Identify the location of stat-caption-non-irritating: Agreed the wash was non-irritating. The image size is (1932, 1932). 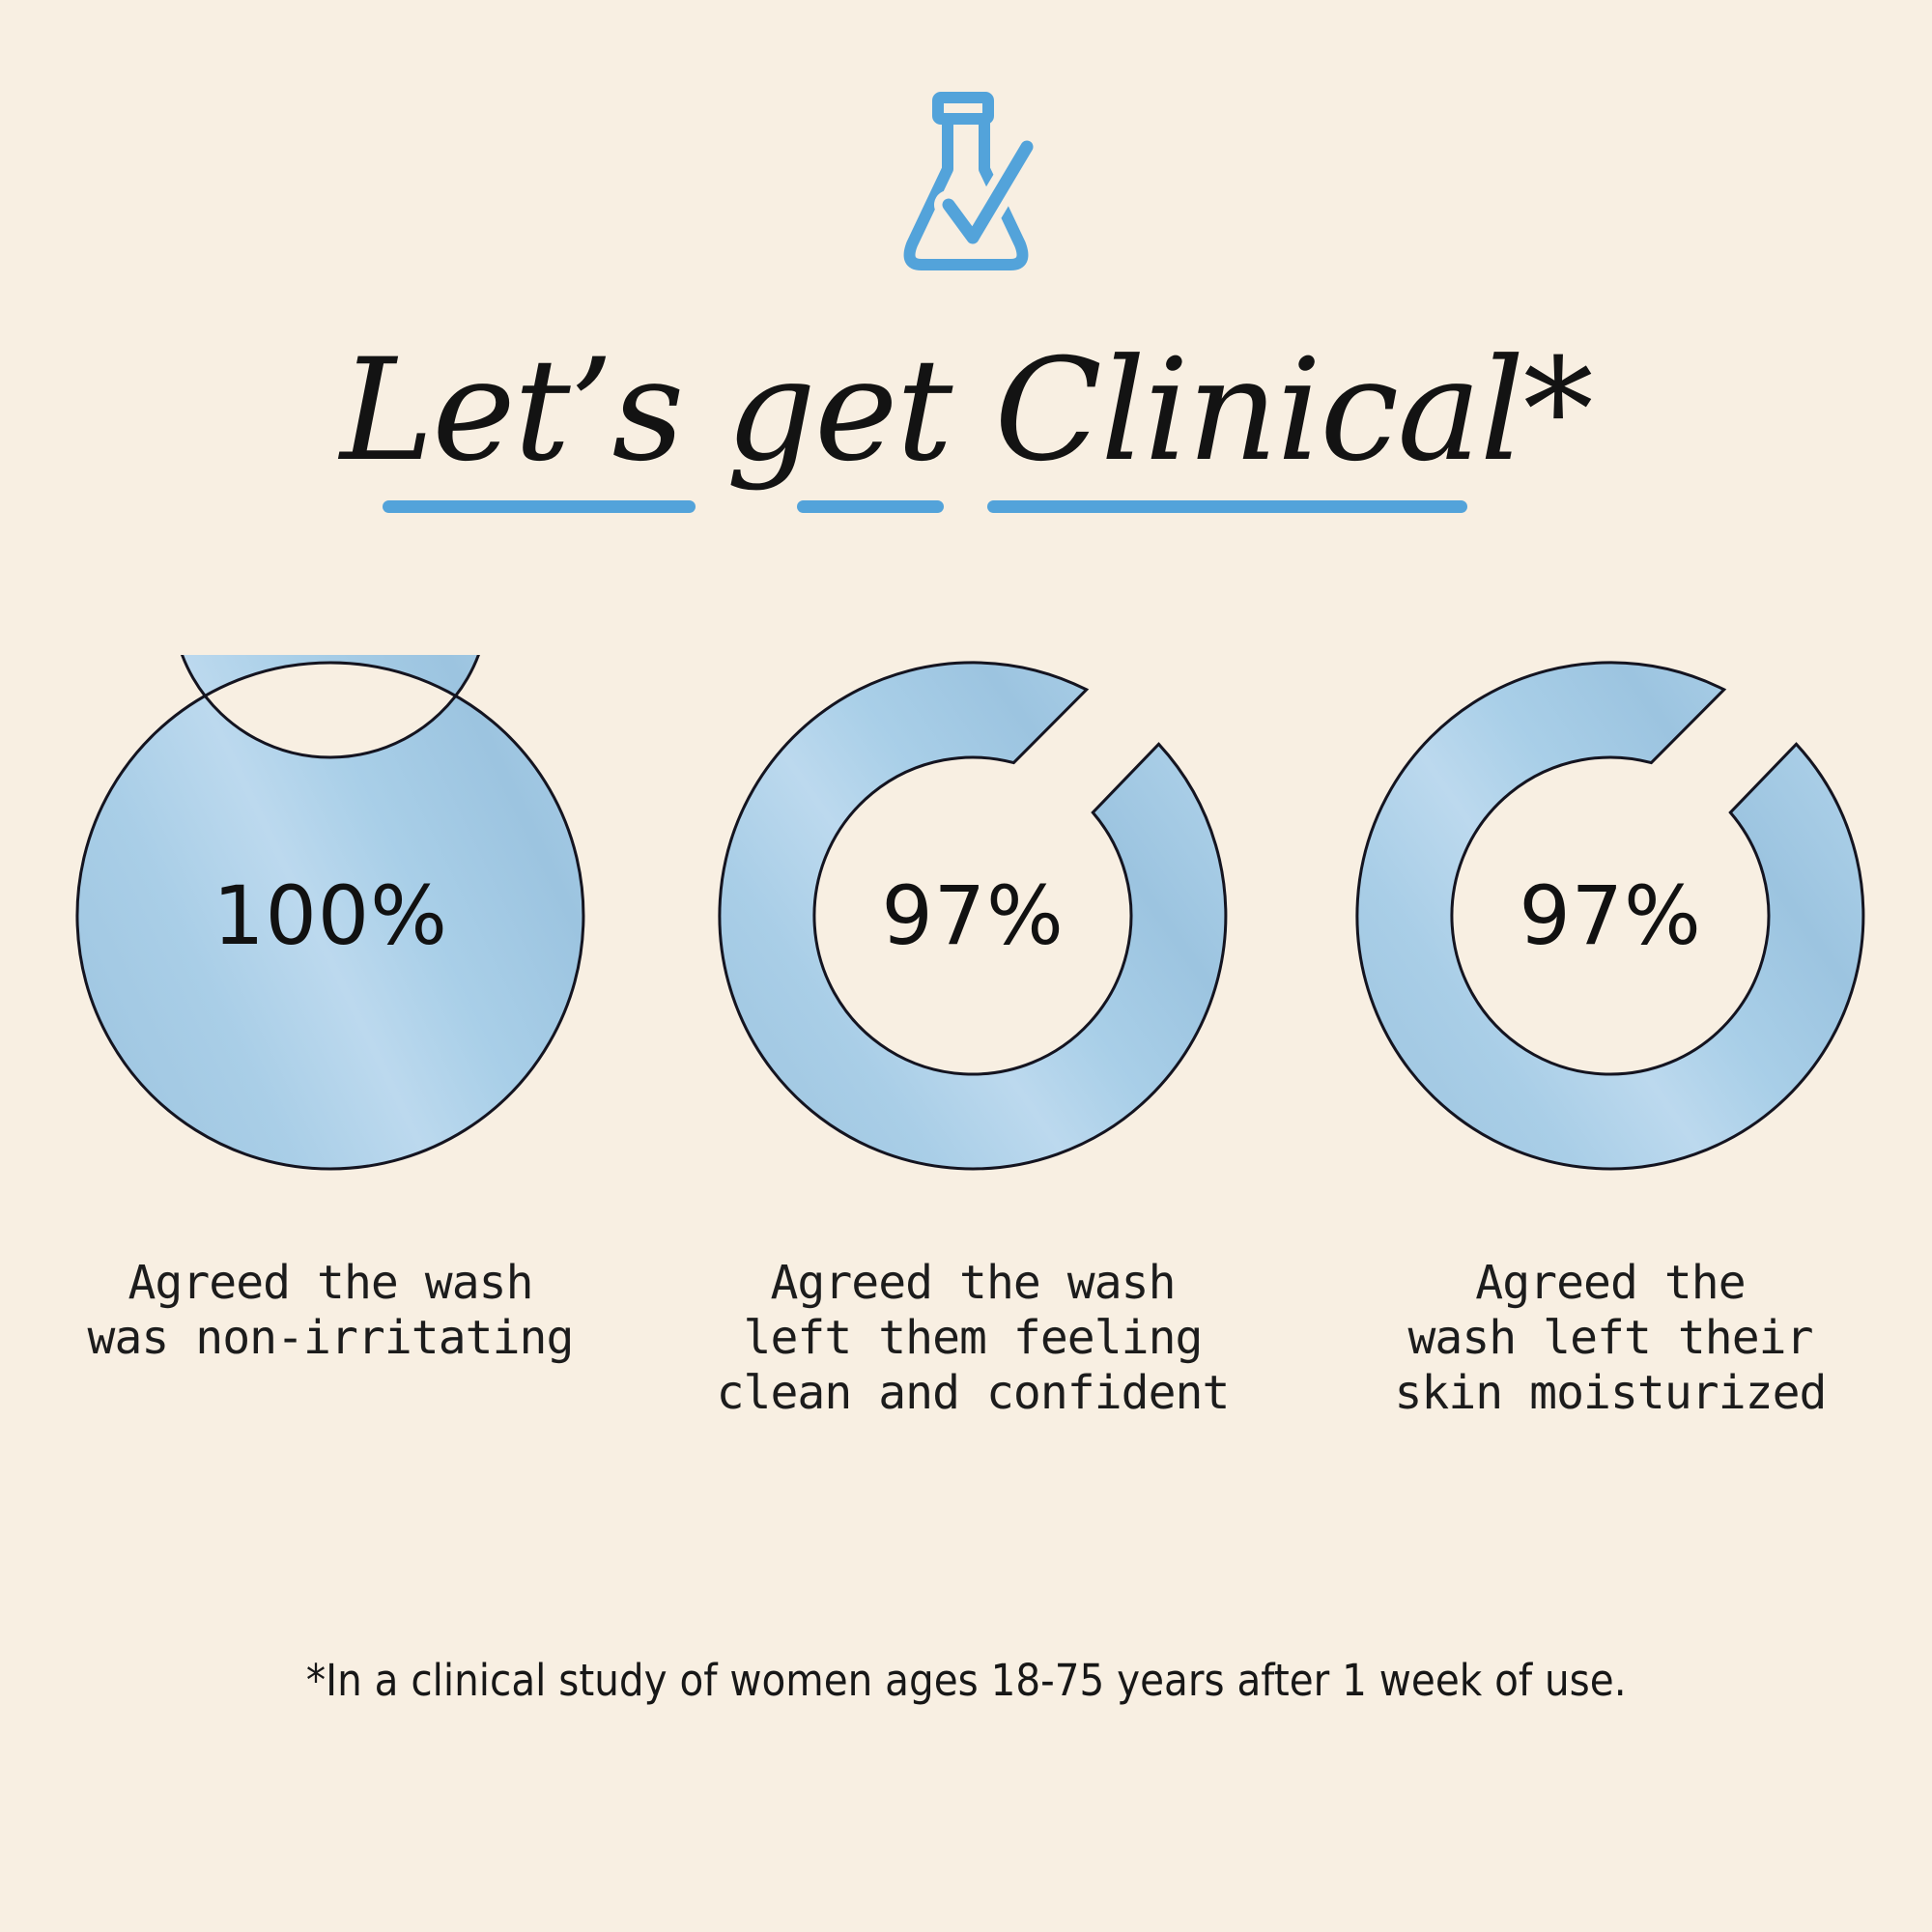
(331, 1310).